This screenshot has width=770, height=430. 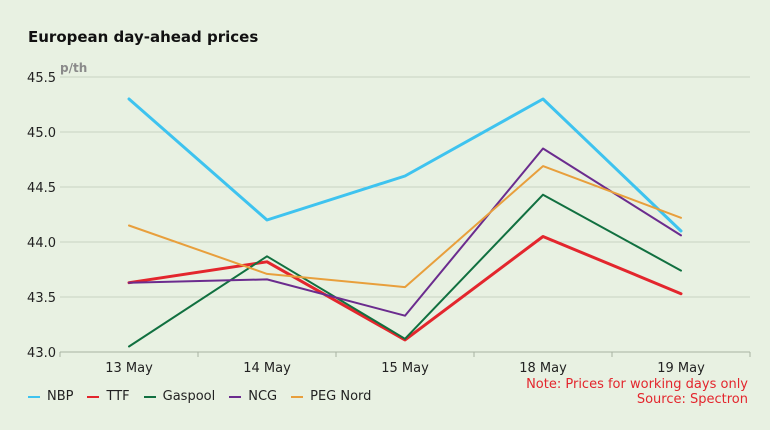 I want to click on y-axis-label: p/th, so click(x=73, y=68).